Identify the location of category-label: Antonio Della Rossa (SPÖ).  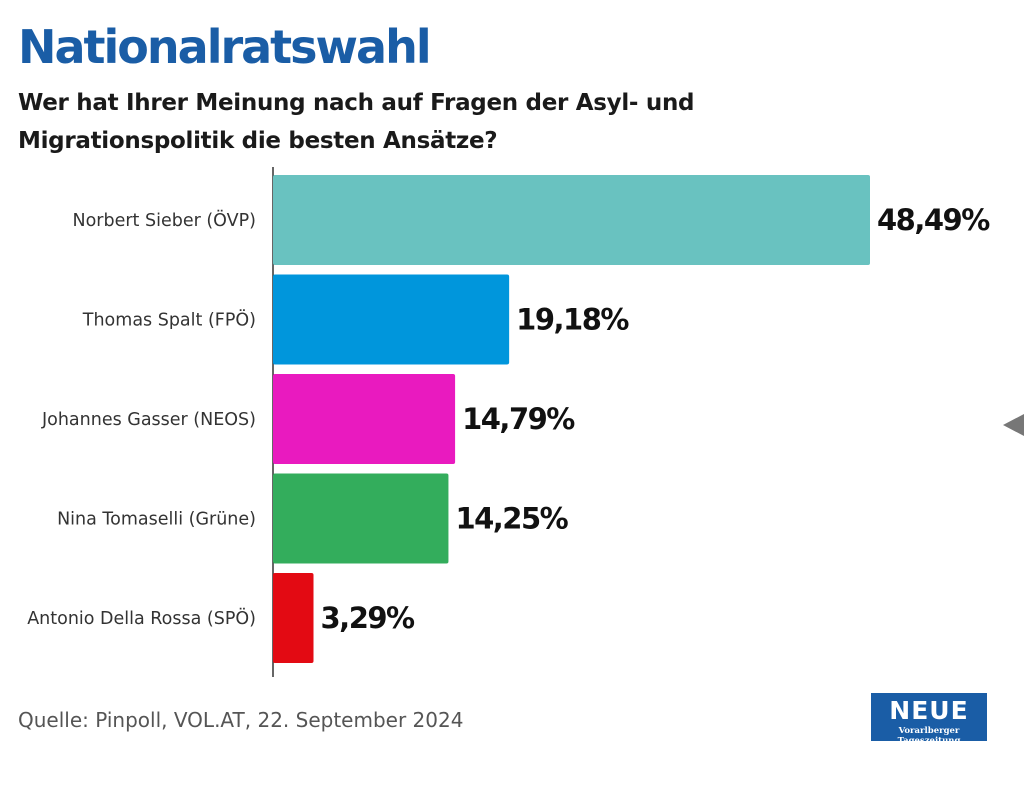
(141, 618).